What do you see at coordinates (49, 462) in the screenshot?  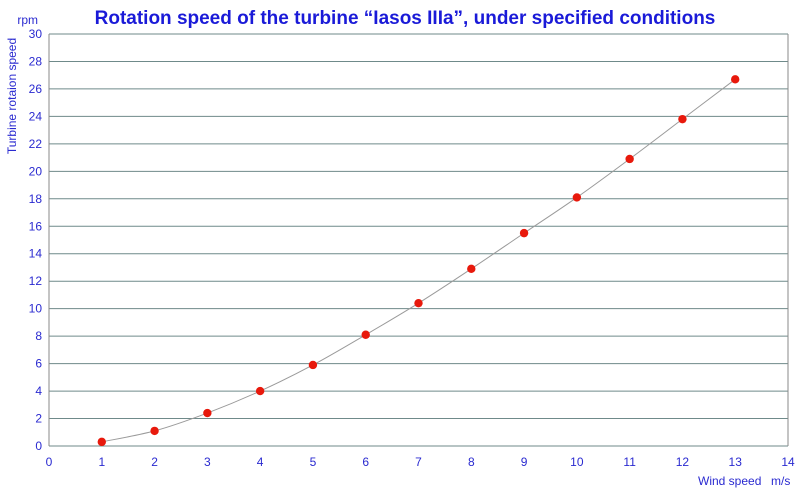 I see `x-tick-label: 0` at bounding box center [49, 462].